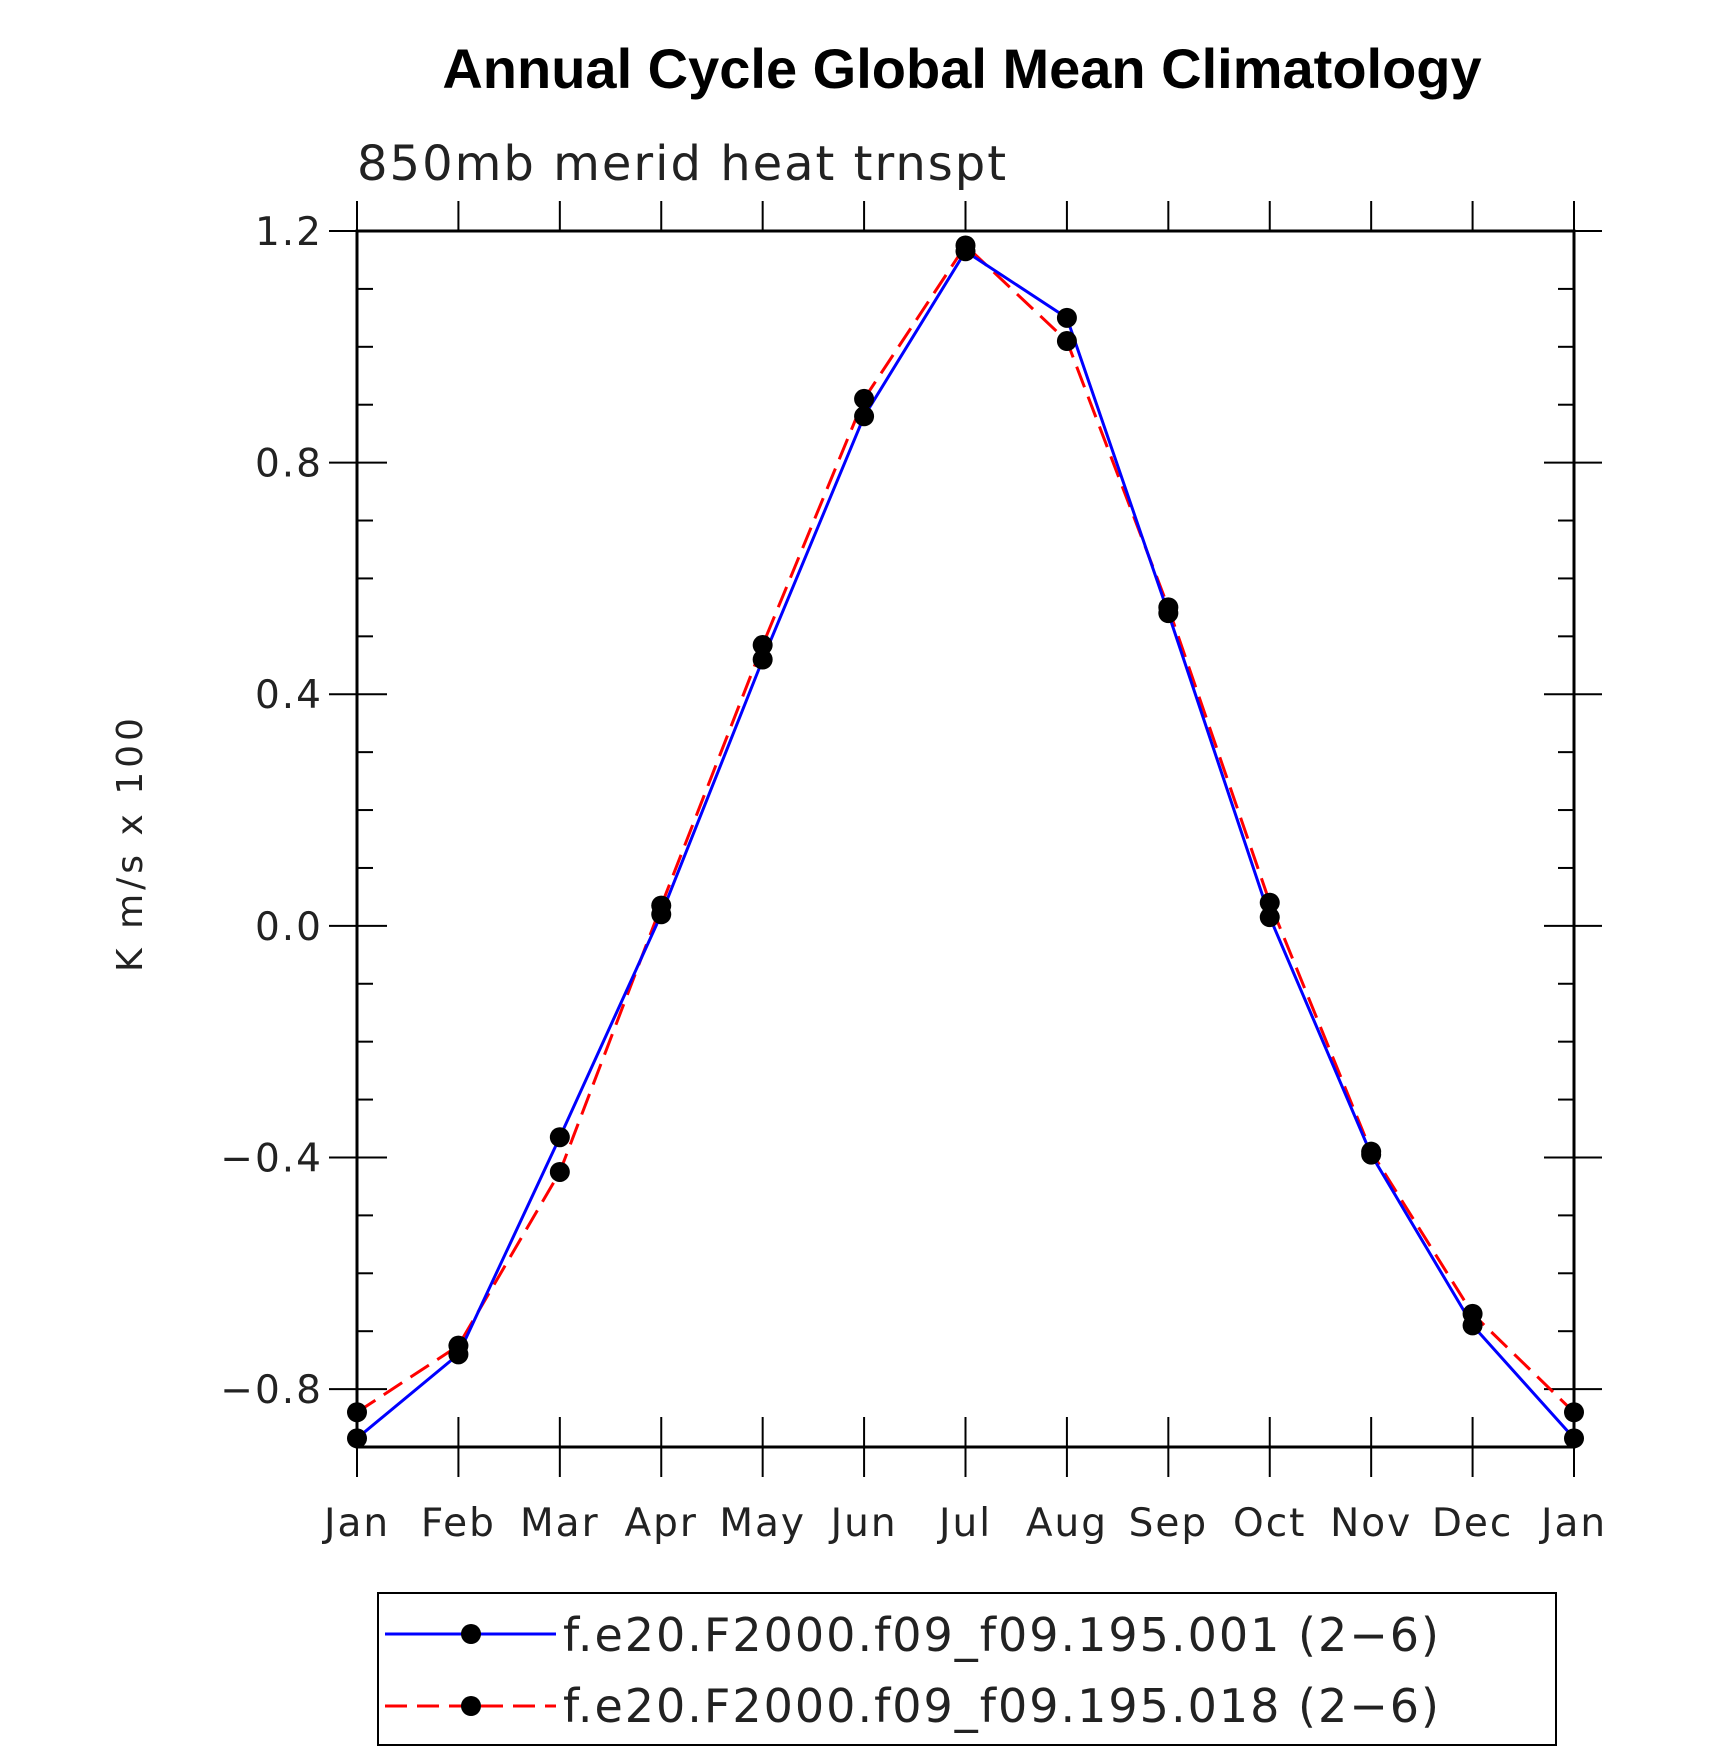 The width and height of the screenshot is (1710, 1751). I want to click on x-tick-label: Mar, so click(560, 1523).